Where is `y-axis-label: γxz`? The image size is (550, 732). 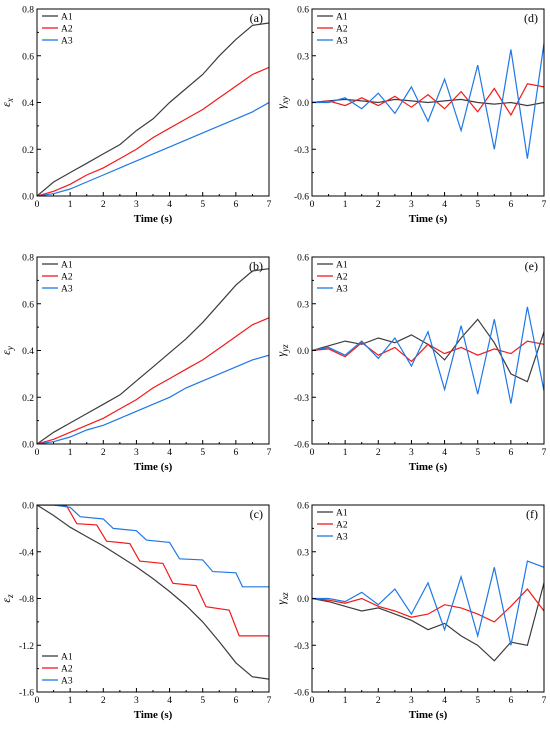 y-axis-label: γxz is located at coordinates (282, 598).